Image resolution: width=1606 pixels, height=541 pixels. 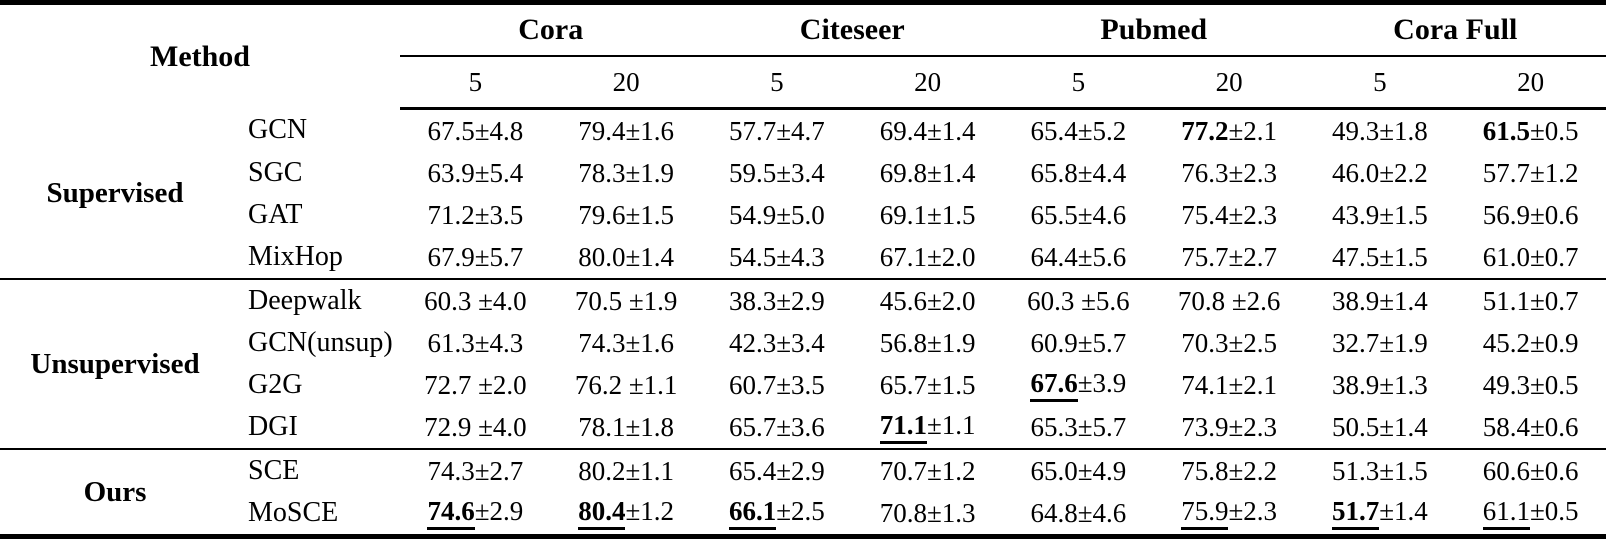 I want to click on result-value: 50.5, so click(x=1355, y=426).